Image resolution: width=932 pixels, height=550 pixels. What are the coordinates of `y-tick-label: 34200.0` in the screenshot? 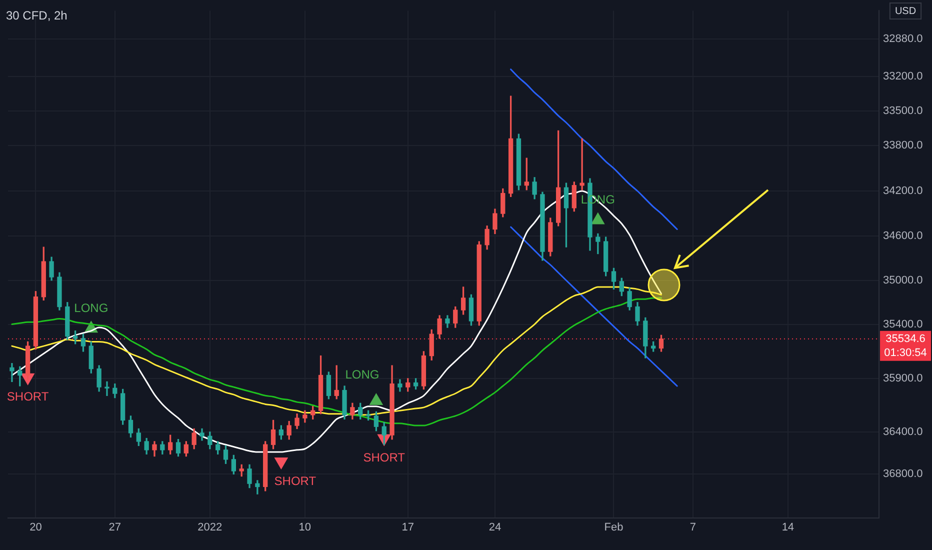 It's located at (903, 191).